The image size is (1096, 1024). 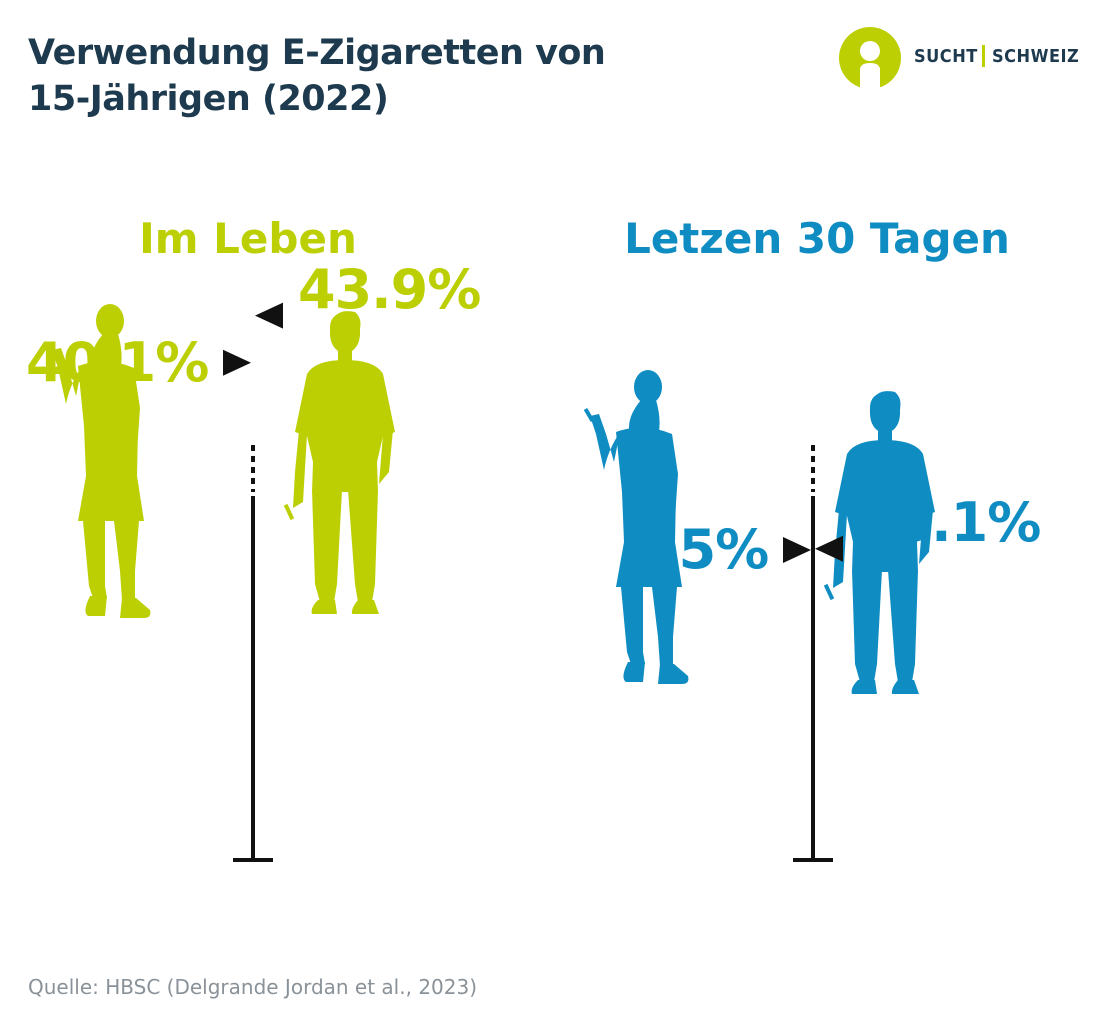 I want to click on logo-person-icon, so click(x=870, y=58).